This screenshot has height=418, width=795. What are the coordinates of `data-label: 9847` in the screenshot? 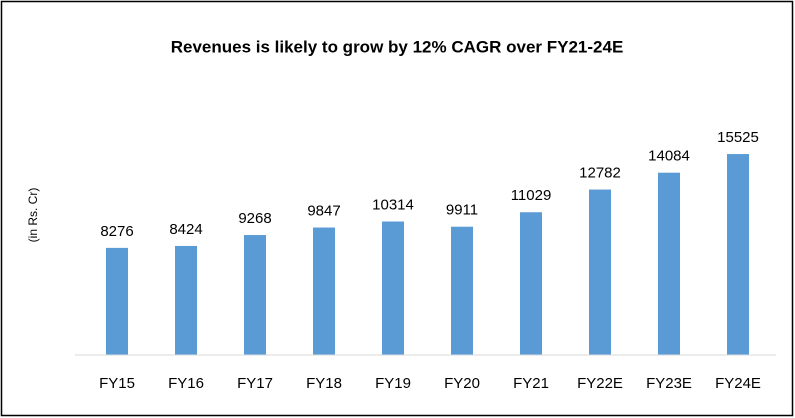 It's located at (323, 211).